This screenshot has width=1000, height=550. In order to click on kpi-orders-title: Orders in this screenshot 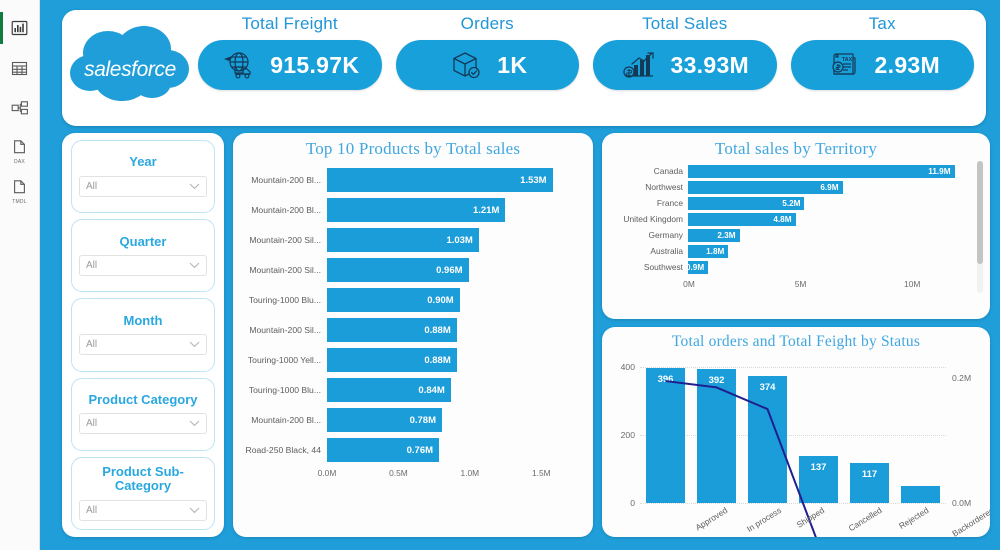, I will do `click(487, 23)`.